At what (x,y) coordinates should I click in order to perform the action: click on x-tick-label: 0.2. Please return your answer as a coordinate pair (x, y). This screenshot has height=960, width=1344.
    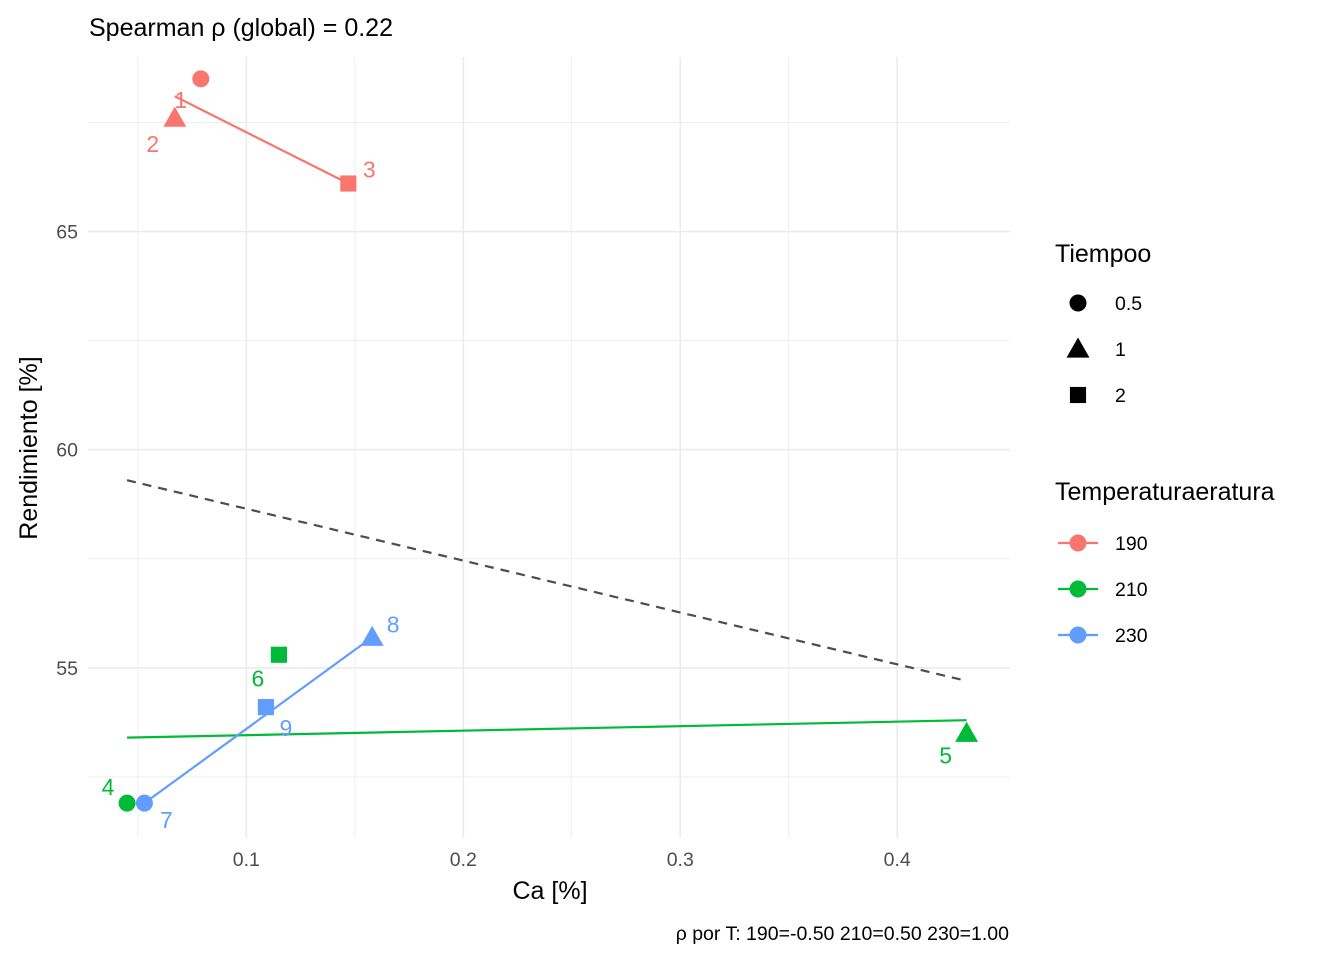
    Looking at the image, I should click on (463, 860).